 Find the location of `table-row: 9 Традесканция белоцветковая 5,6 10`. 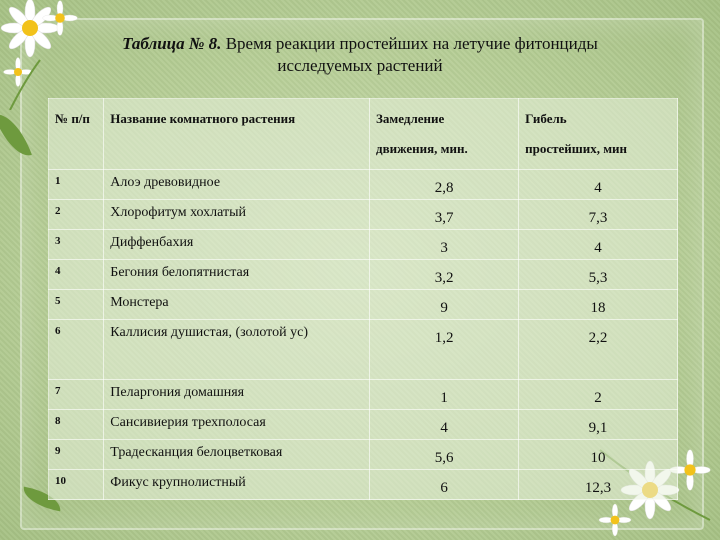

table-row: 9 Традесканция белоцветковая 5,6 10 is located at coordinates (362, 454).